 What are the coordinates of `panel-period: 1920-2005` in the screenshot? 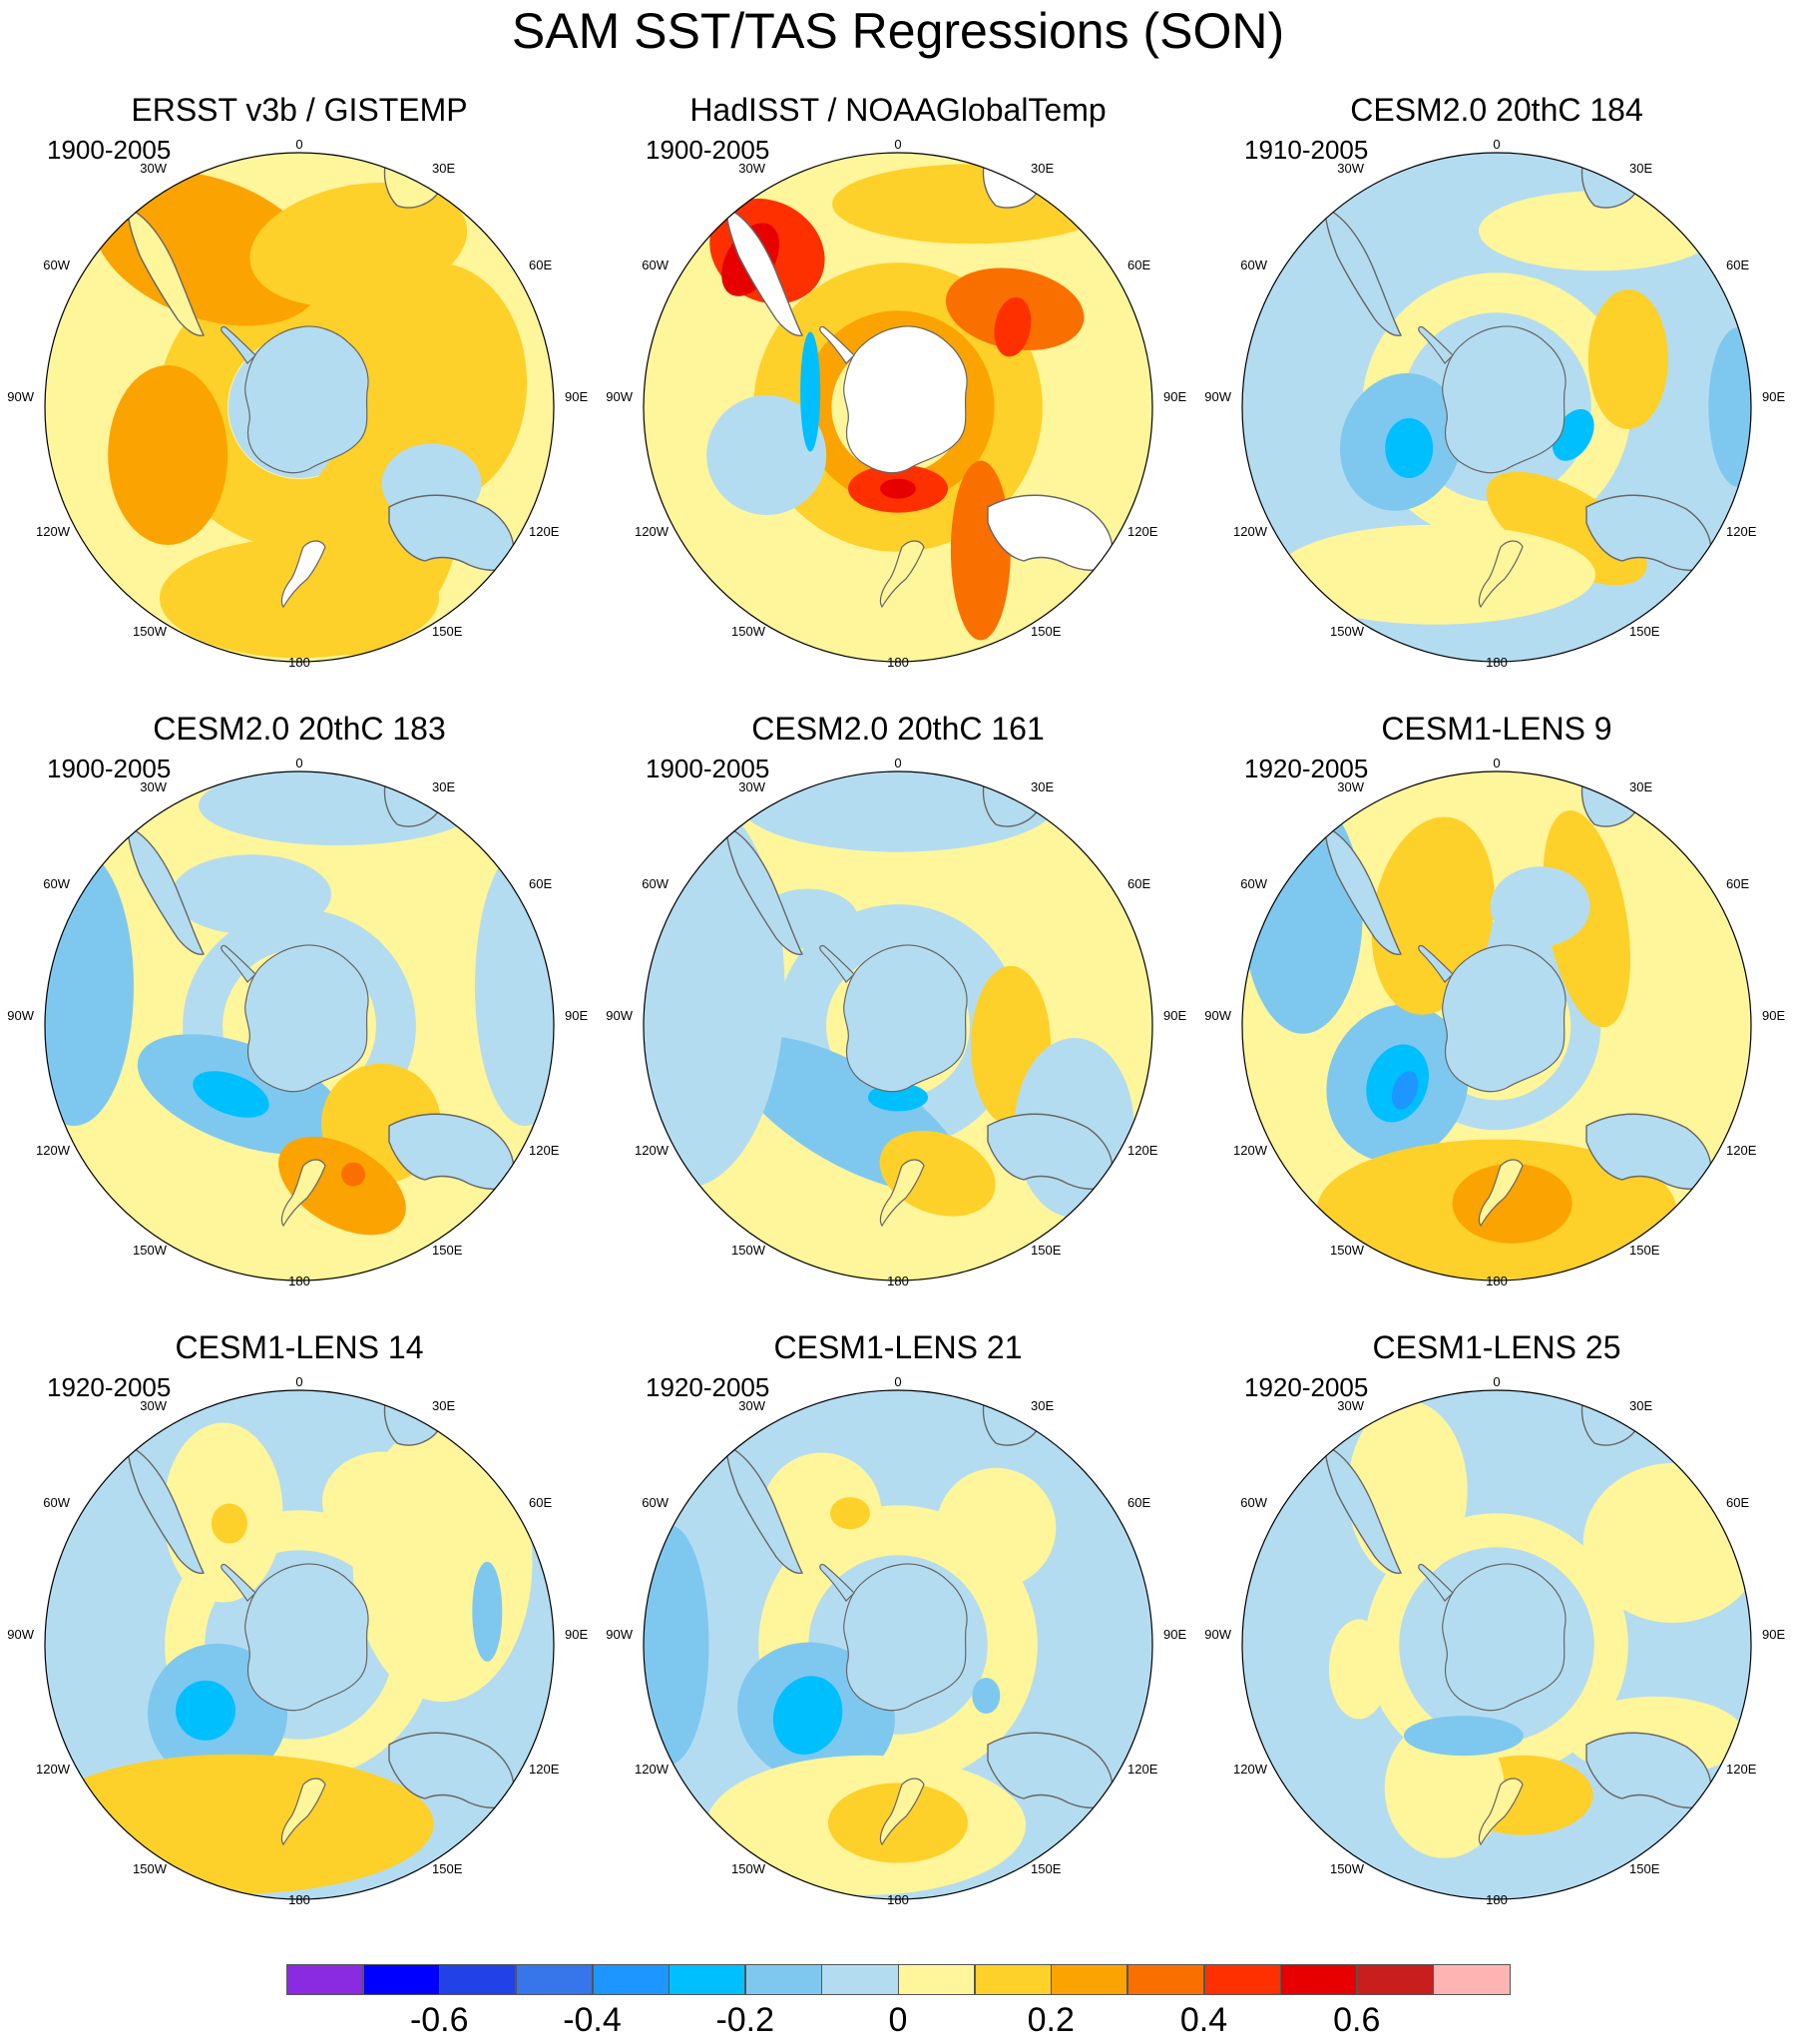 It's located at (109, 1387).